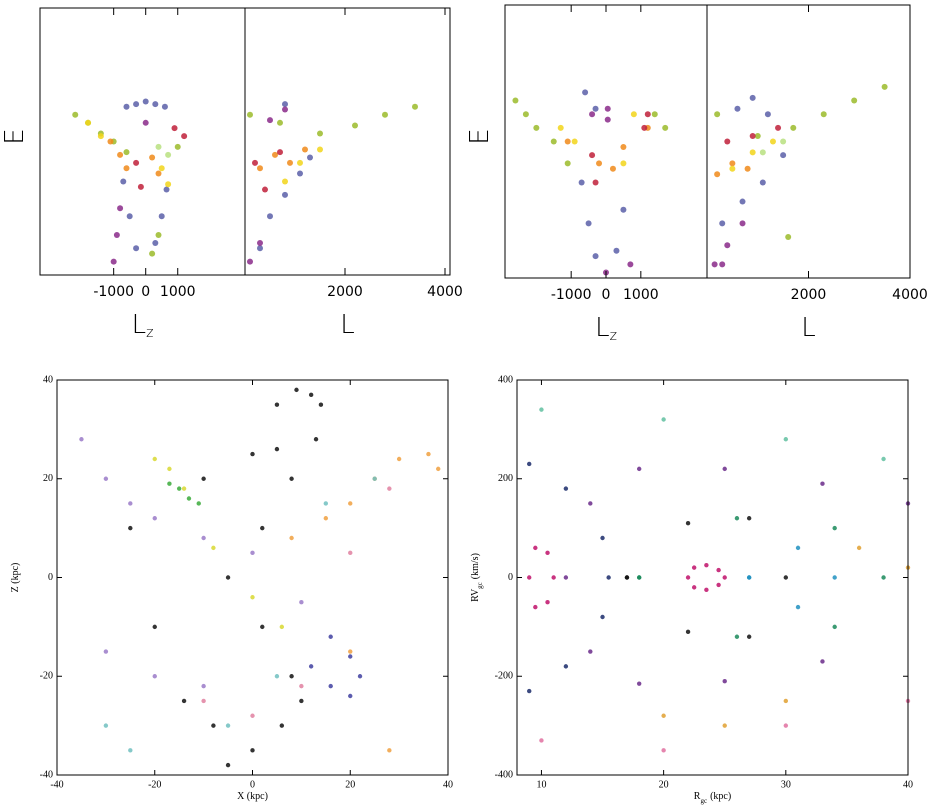 The image size is (937, 812). Describe the element at coordinates (641, 295) in the screenshot. I see `x-tick-label: 1000` at that location.